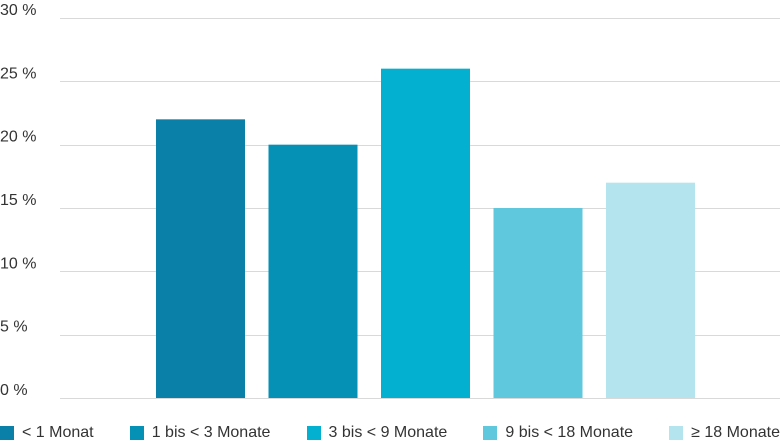  I want to click on legend-item: 9 bis < 18 Monate, so click(558, 433).